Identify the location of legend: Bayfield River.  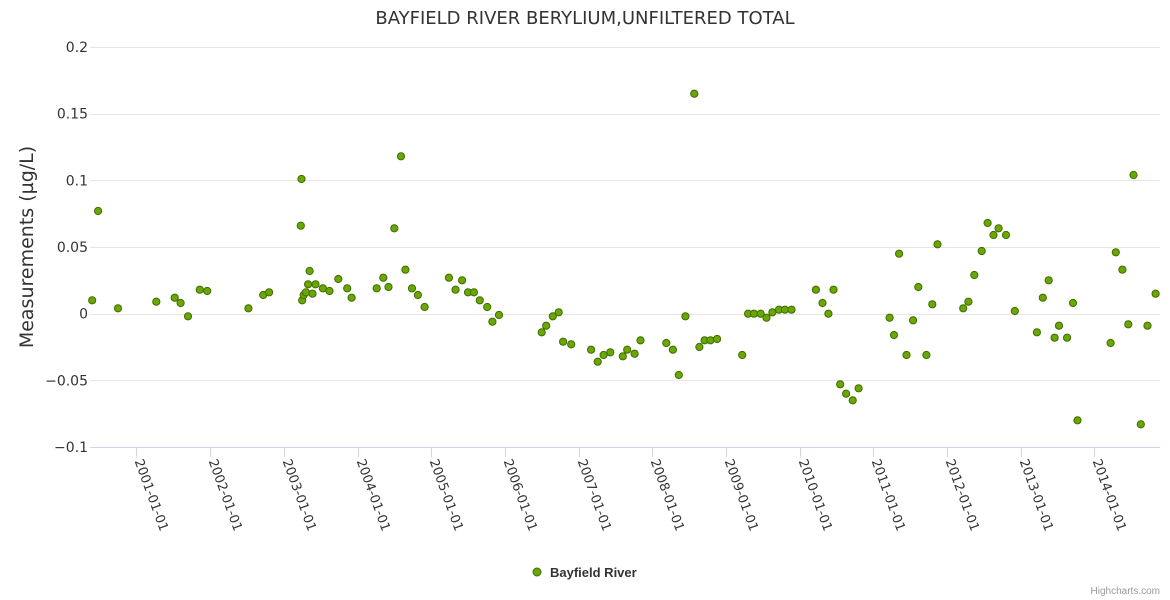
(584, 572).